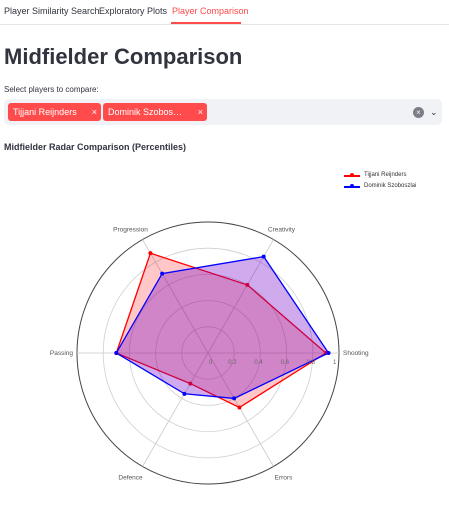 This screenshot has height=528, width=449. Describe the element at coordinates (434, 112) in the screenshot. I see `chevron-down-icon: ⌄` at that location.